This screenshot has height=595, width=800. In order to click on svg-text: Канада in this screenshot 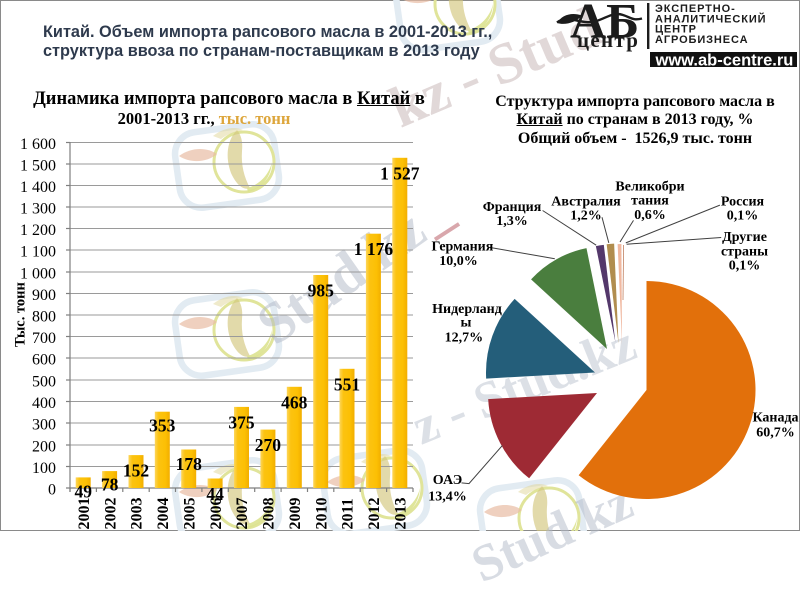, I will do `click(775, 418)`.